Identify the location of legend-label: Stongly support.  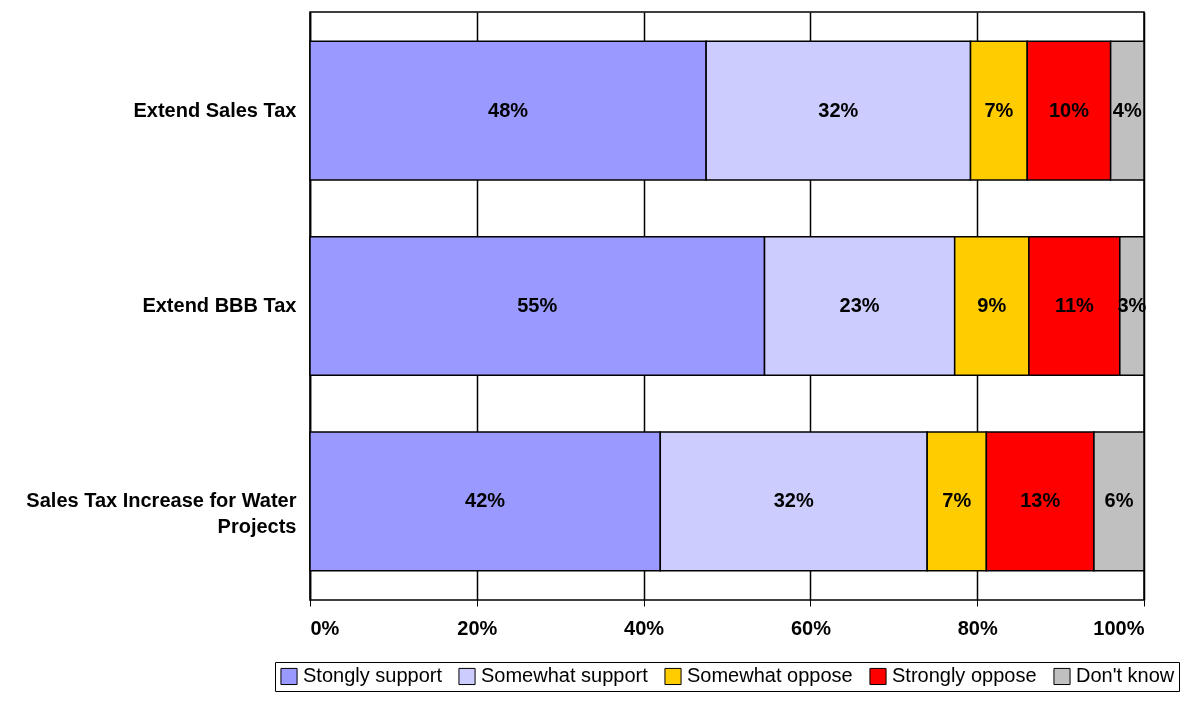
(373, 675).